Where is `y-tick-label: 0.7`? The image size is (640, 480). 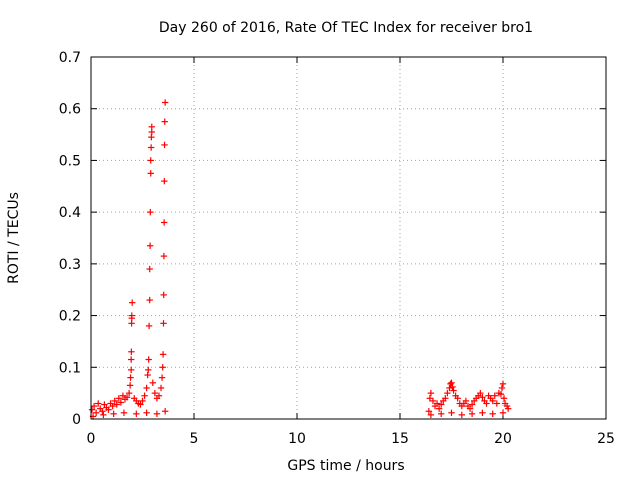 y-tick-label: 0.7 is located at coordinates (70, 58).